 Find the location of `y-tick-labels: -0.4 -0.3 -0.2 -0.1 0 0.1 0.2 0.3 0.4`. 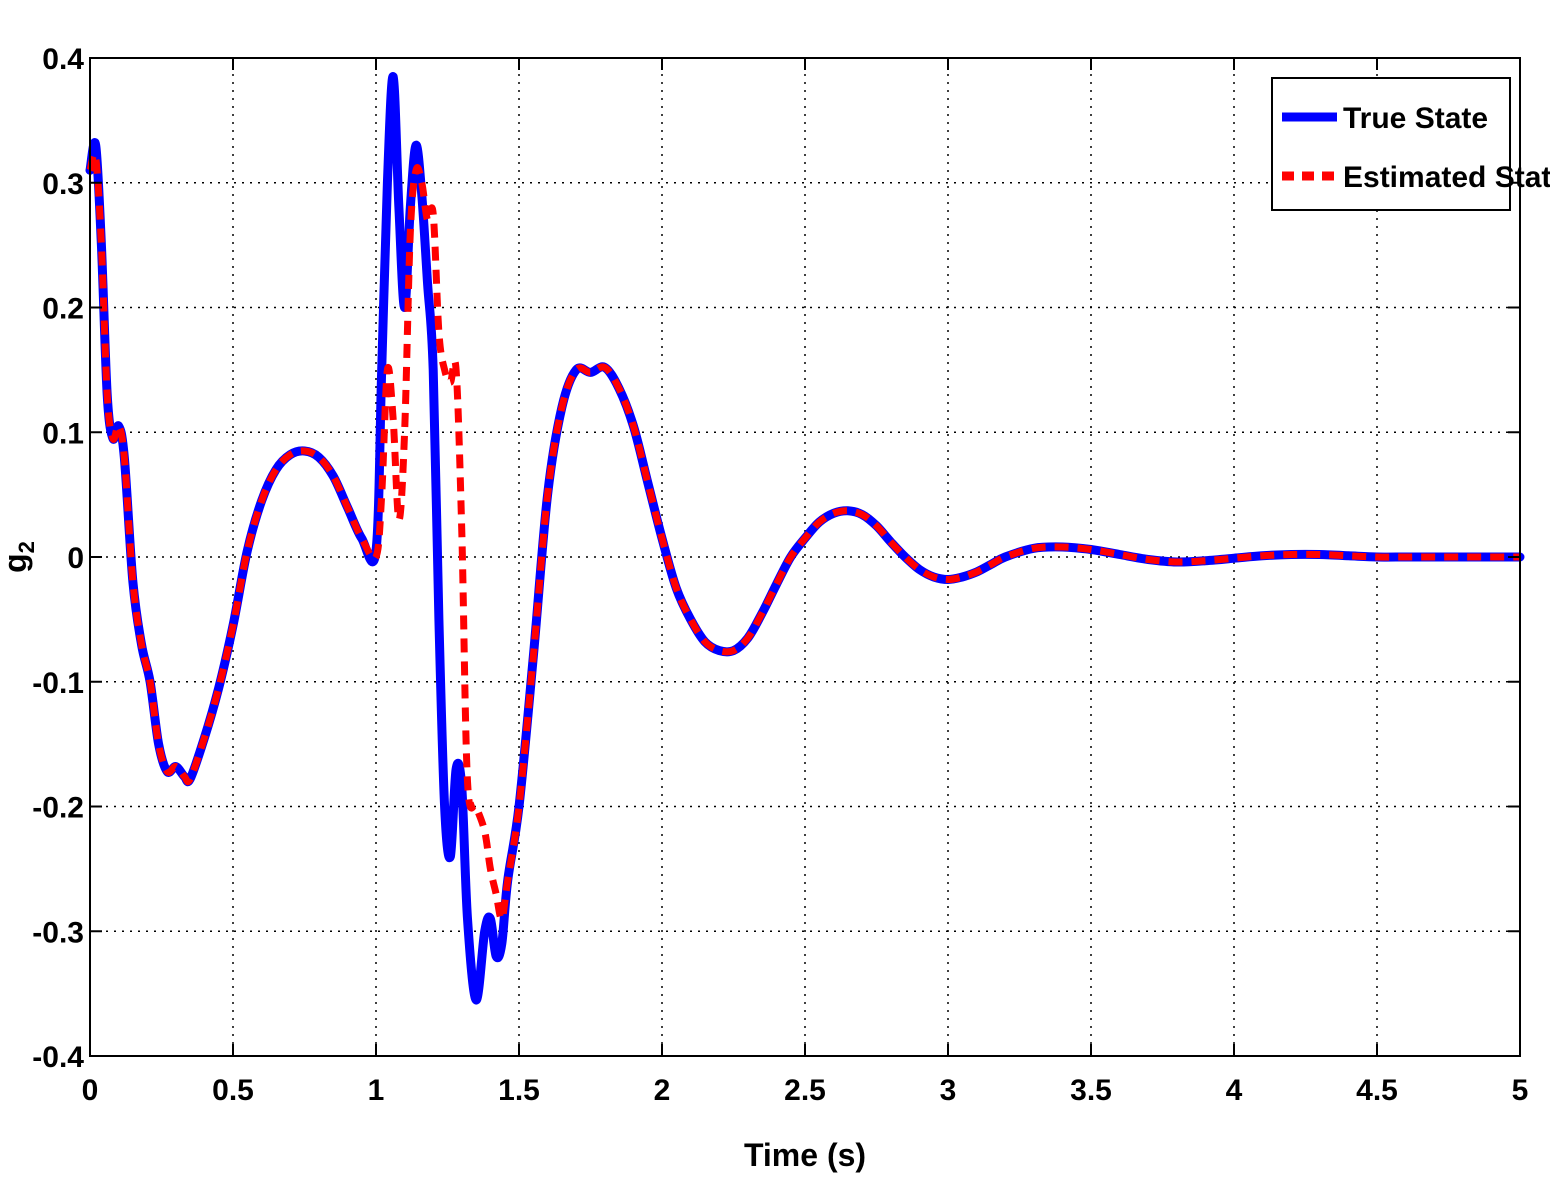

y-tick-labels: -0.4 -0.3 -0.2 -0.1 0 0.1 0.2 0.3 0.4 is located at coordinates (58, 558).